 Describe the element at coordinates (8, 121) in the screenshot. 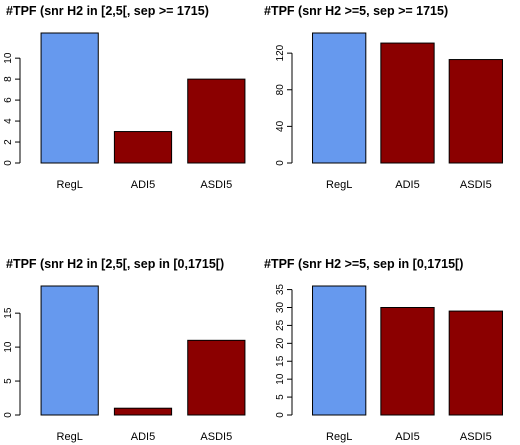

I see `y-tick-label: 4` at that location.